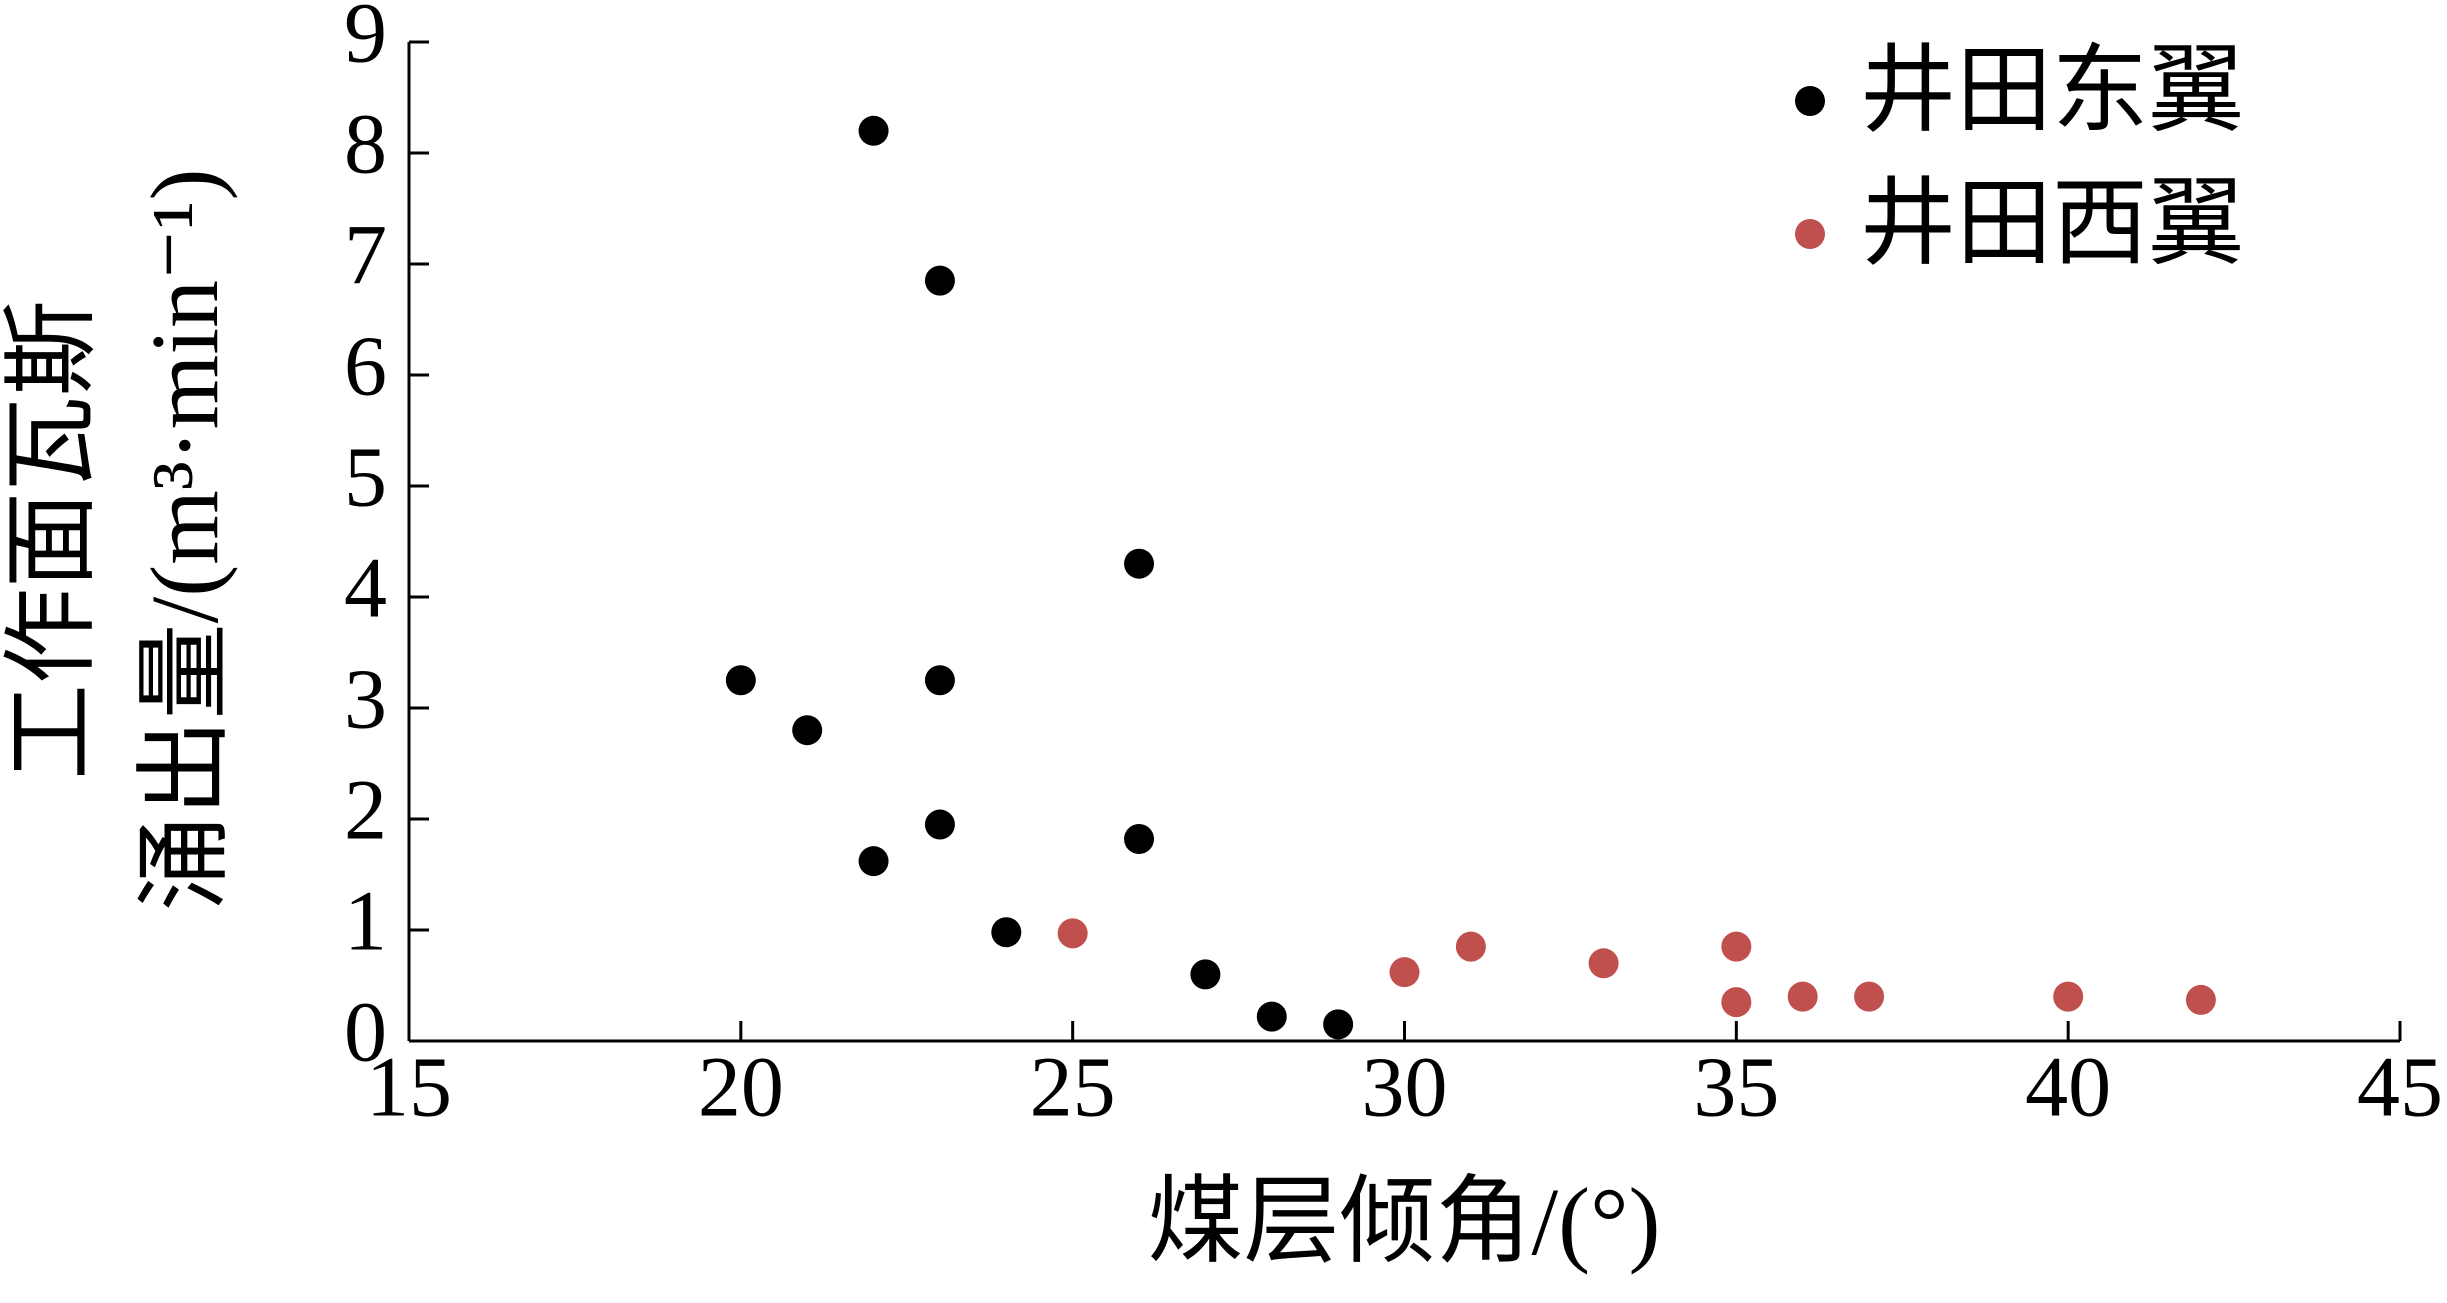 The width and height of the screenshot is (2447, 1303). What do you see at coordinates (1736, 1087) in the screenshot?
I see `x-tick-label: 35` at bounding box center [1736, 1087].